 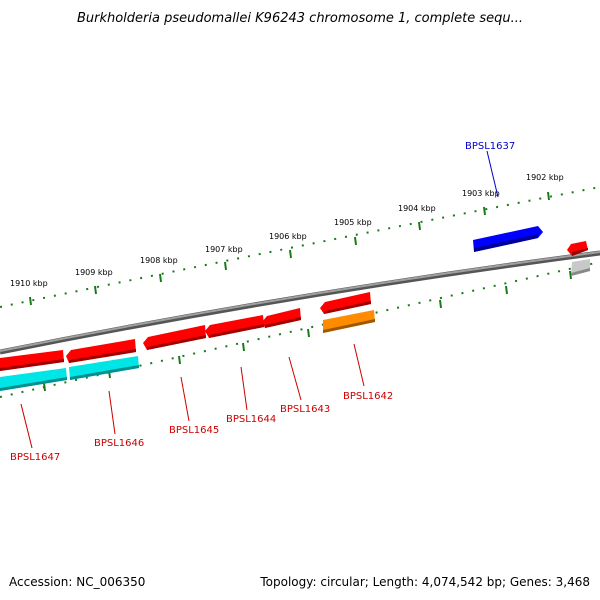 What do you see at coordinates (283, 322) in the screenshot?
I see `gene-bpsl1643-shade` at bounding box center [283, 322].